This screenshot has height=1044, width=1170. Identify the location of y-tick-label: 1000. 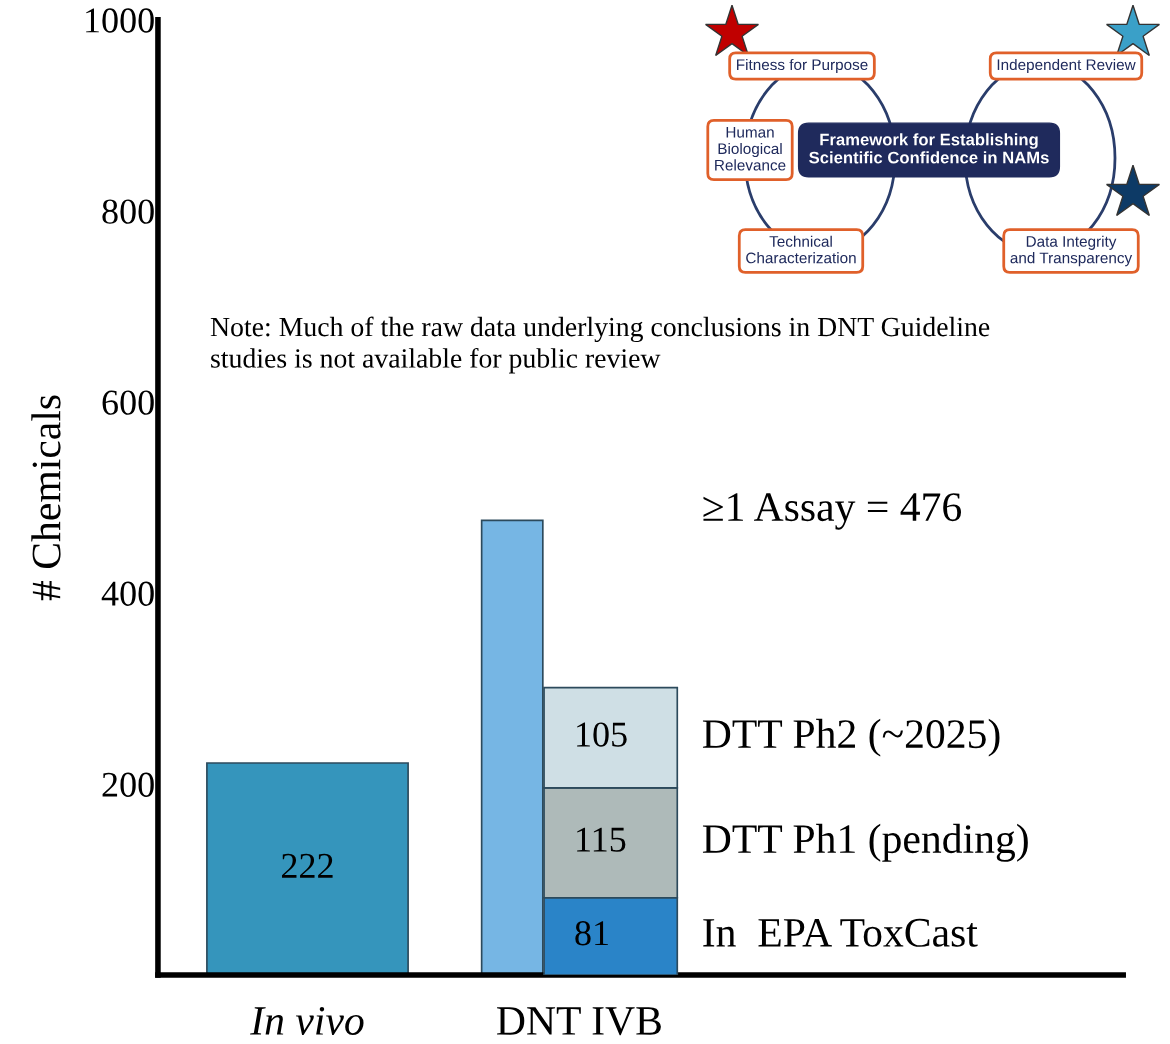
(120, 20).